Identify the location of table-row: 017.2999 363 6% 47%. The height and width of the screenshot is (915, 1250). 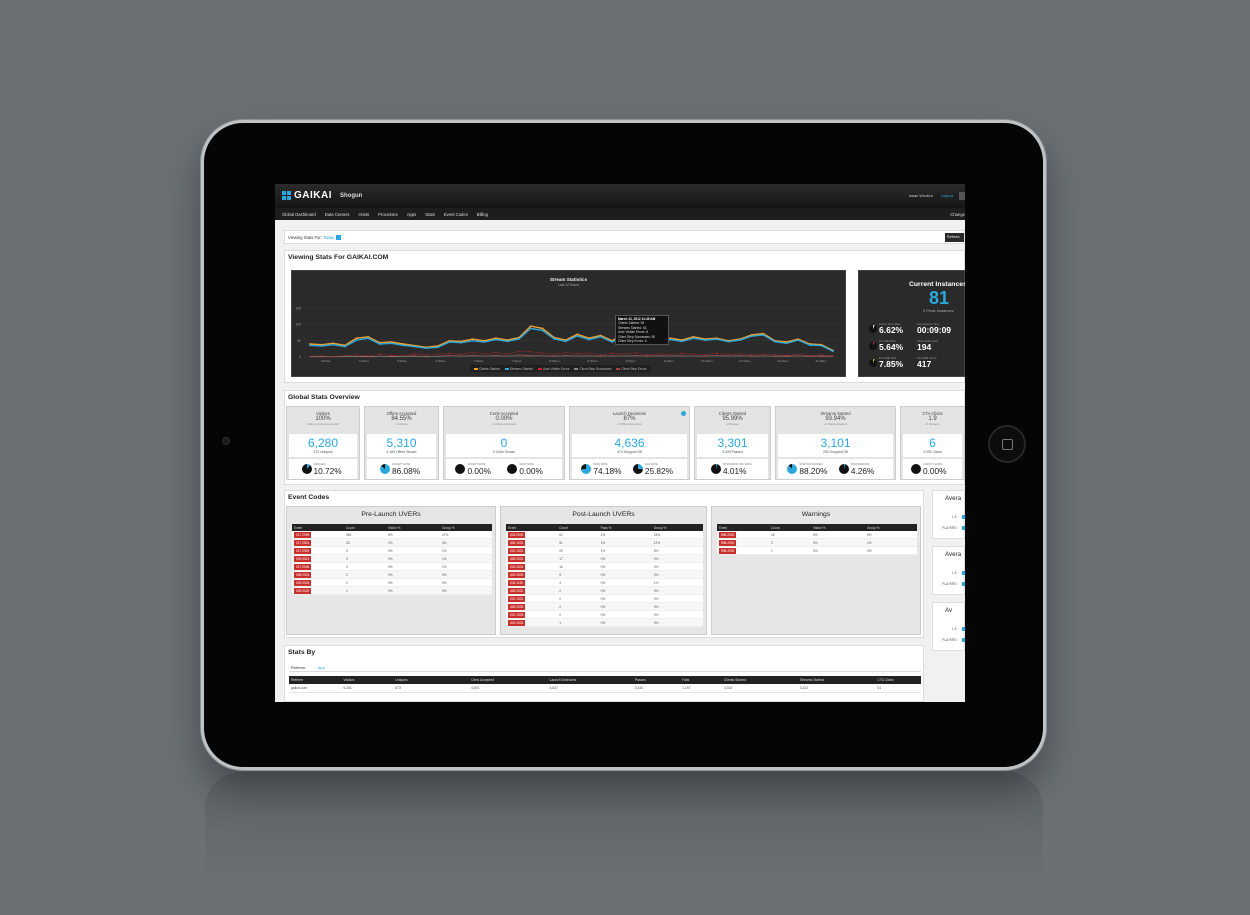
(392, 535).